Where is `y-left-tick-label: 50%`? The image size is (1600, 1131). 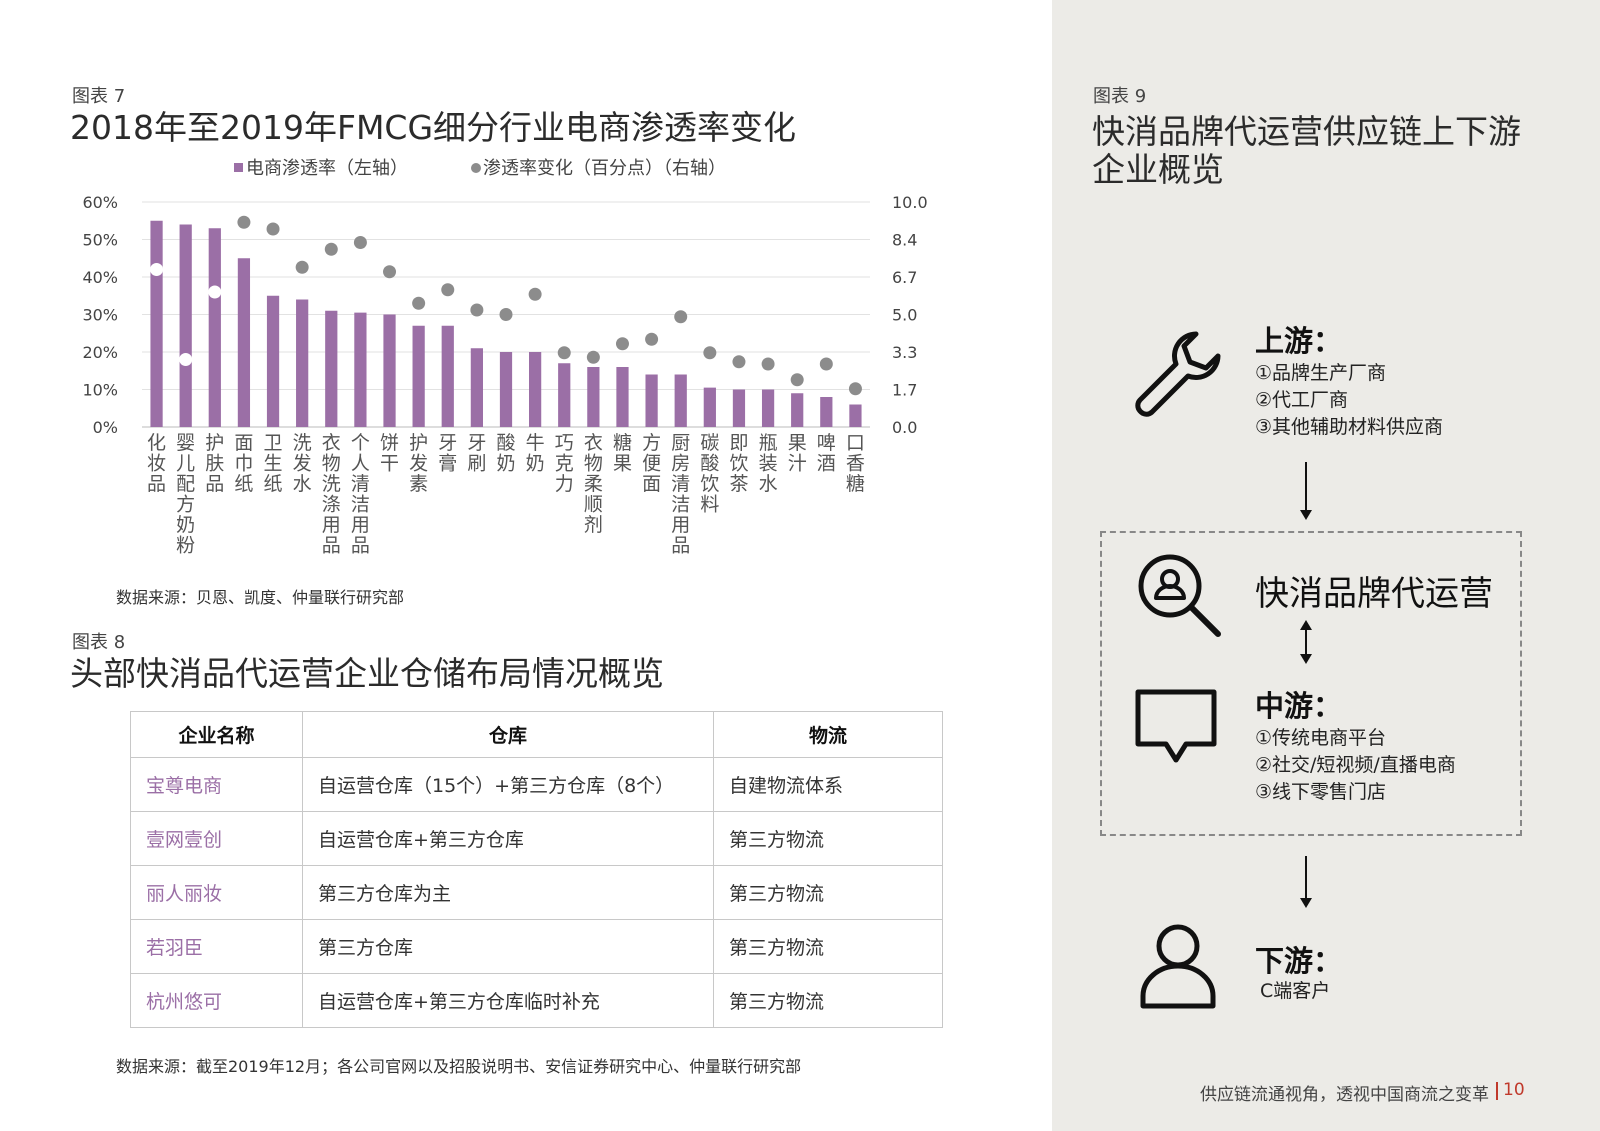
y-left-tick-label: 50% is located at coordinates (100, 240).